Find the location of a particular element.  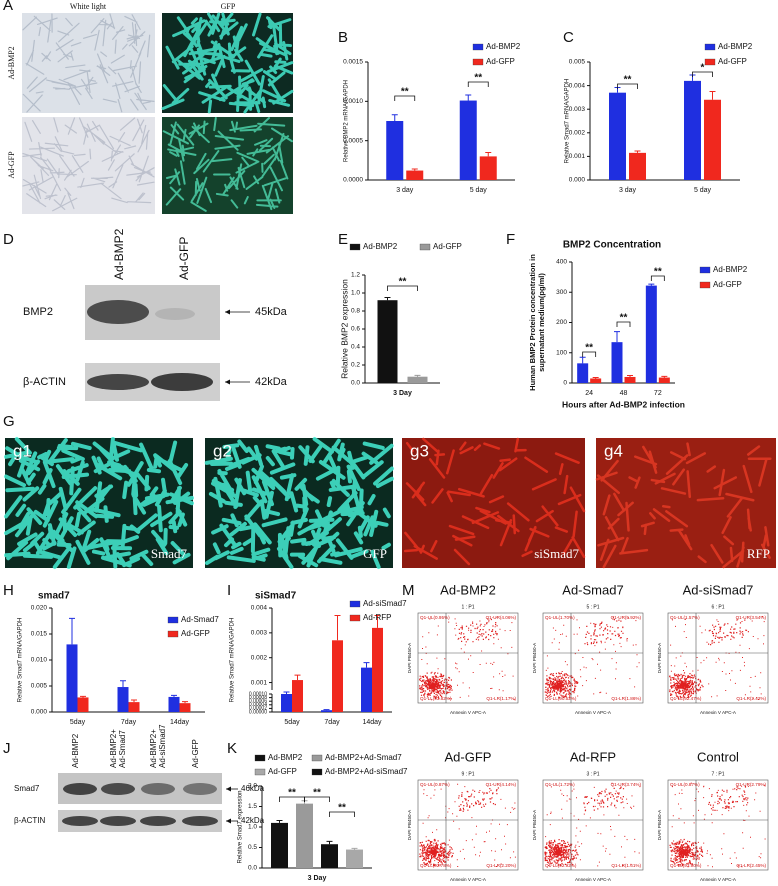

row-label: β-ACTIN is located at coordinates (44, 382).